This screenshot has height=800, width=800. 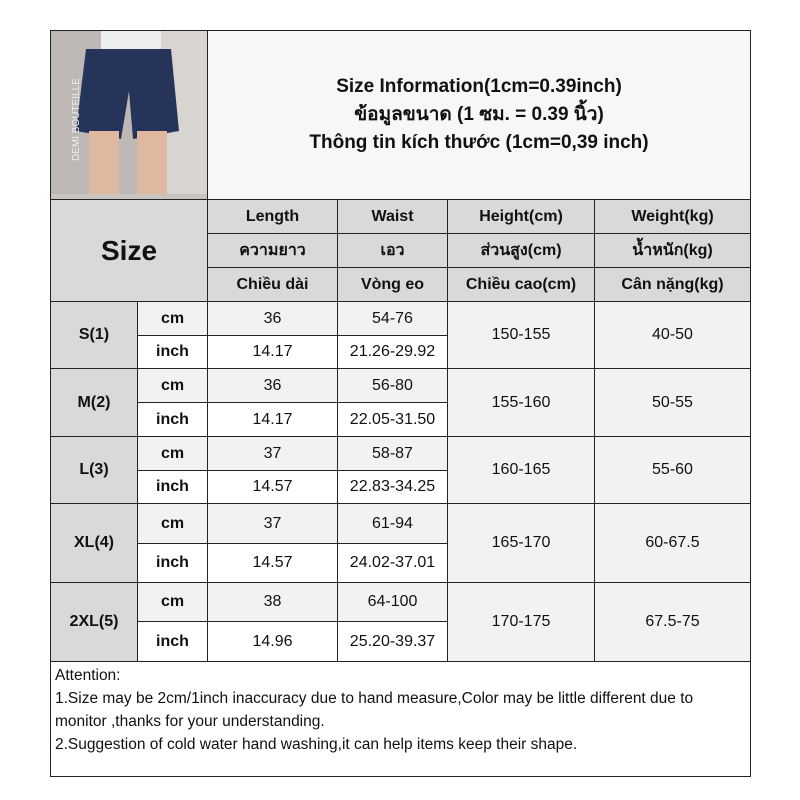 What do you see at coordinates (672, 250) in the screenshot?
I see `col-weight-th: น้ำหนัก(kg)` at bounding box center [672, 250].